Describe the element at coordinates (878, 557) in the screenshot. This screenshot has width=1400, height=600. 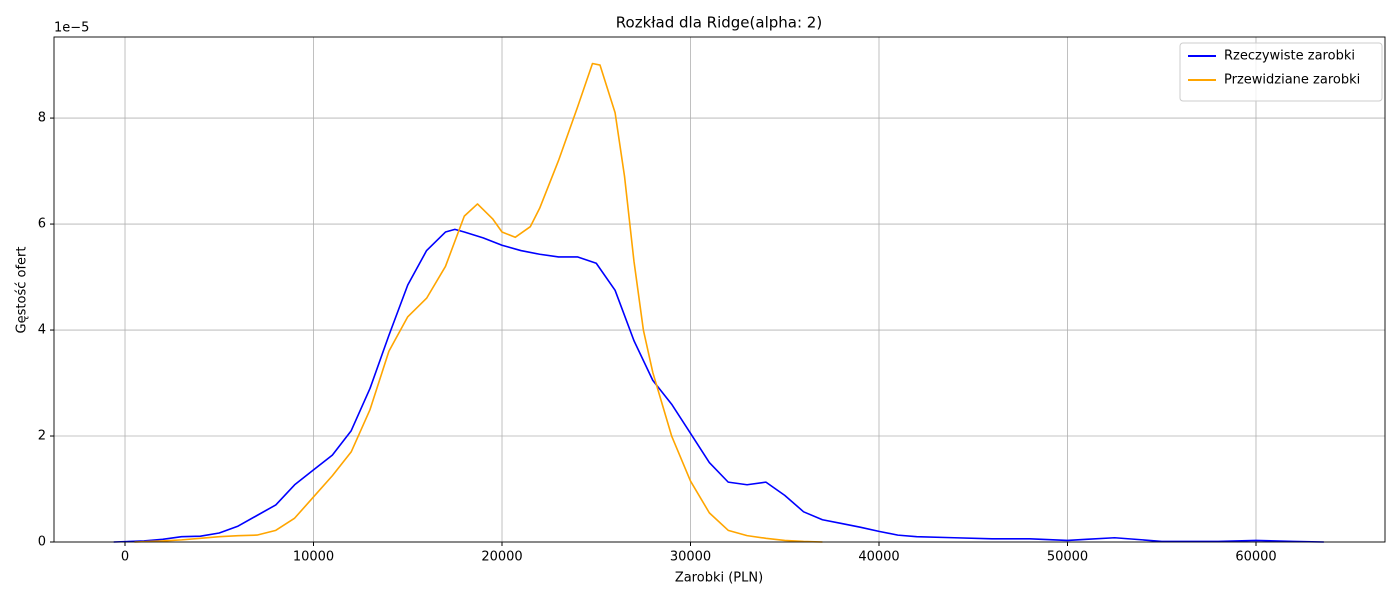
I see `x-tick-label: 40000` at that location.